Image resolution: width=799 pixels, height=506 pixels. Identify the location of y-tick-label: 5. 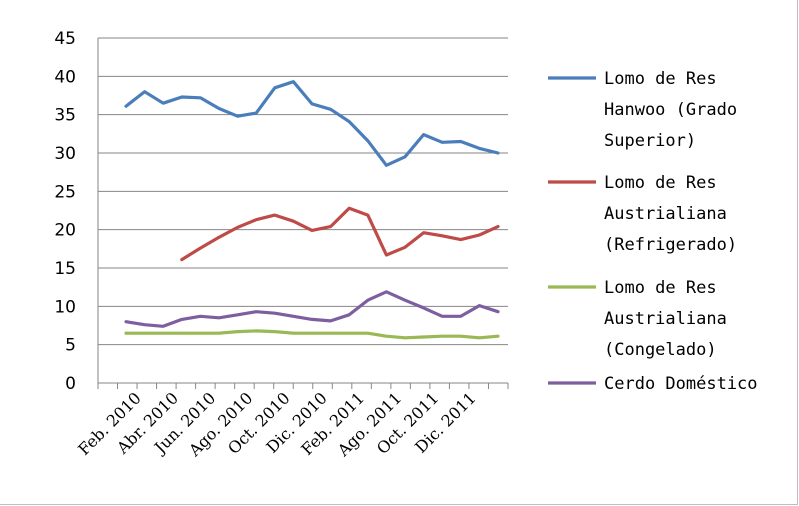
(70, 346).